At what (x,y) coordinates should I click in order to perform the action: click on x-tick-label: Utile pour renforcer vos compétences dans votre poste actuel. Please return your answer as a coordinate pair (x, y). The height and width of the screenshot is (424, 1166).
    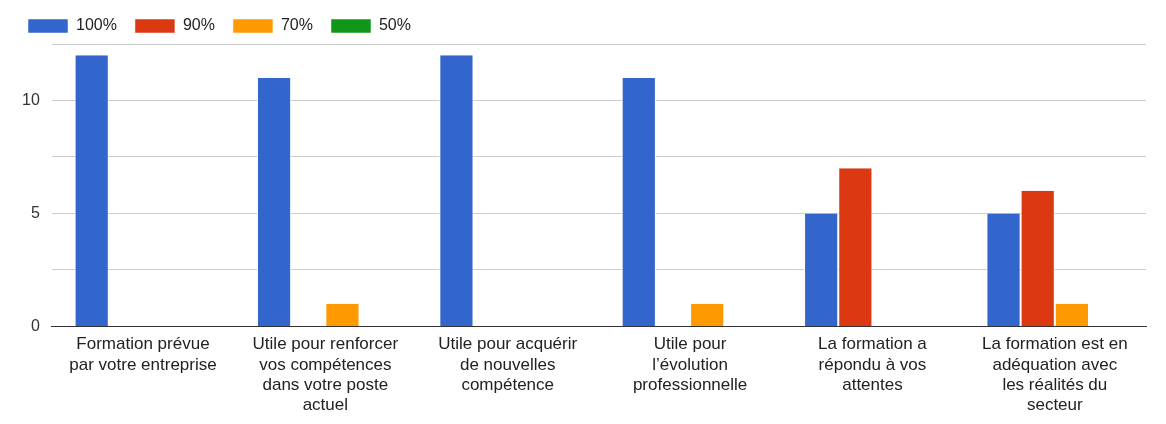
    Looking at the image, I should click on (325, 374).